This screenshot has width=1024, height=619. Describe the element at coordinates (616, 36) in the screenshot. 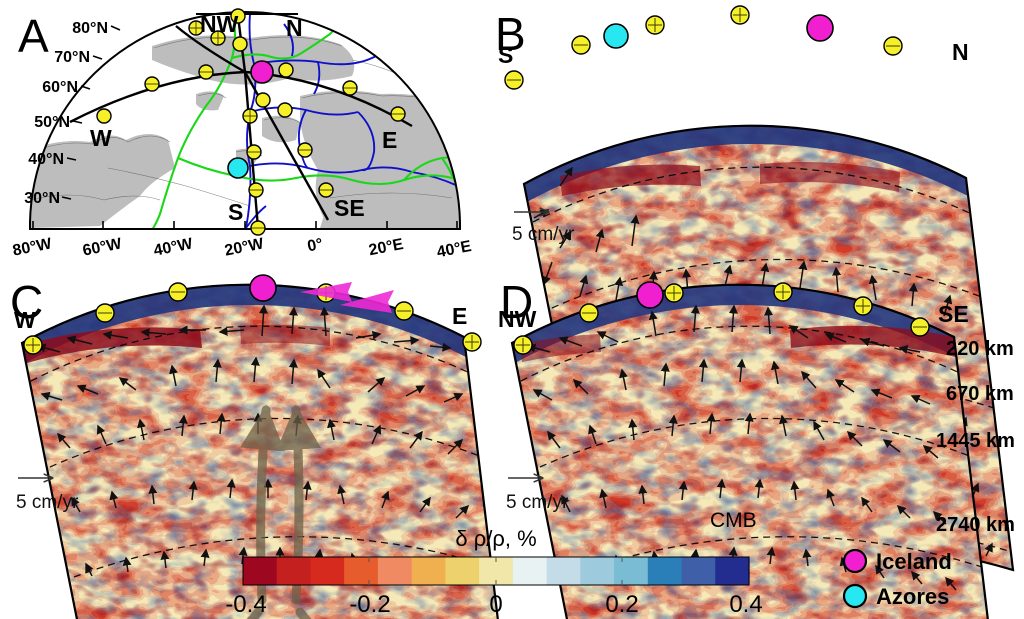

I see `hotspot-azores-b` at that location.